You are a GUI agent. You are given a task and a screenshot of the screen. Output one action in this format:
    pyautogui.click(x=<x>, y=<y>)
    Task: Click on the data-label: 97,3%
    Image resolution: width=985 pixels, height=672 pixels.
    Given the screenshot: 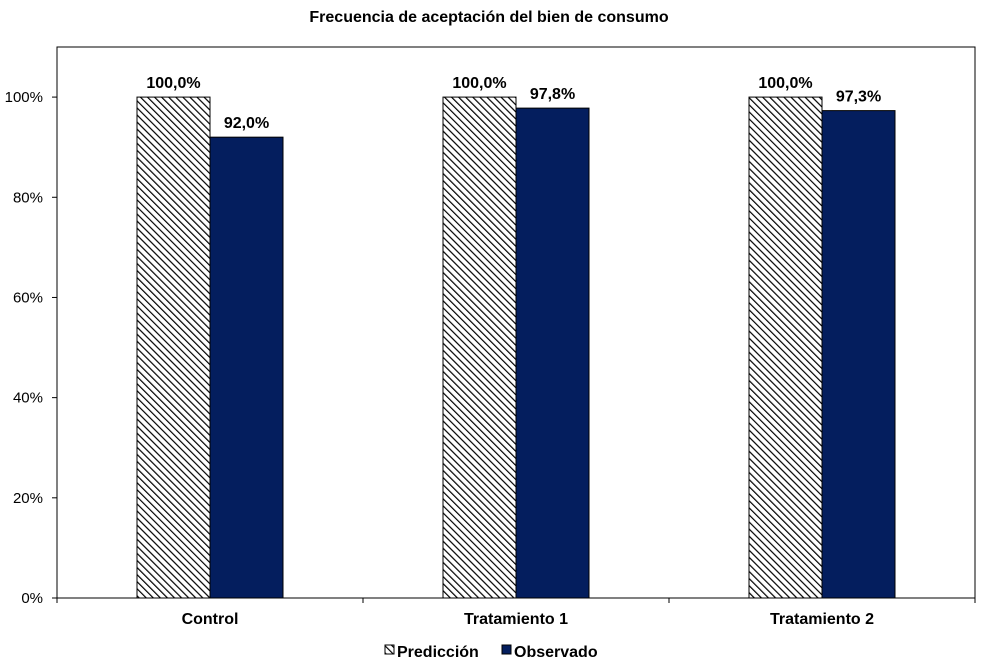 What is the action you would take?
    pyautogui.click(x=858, y=97)
    